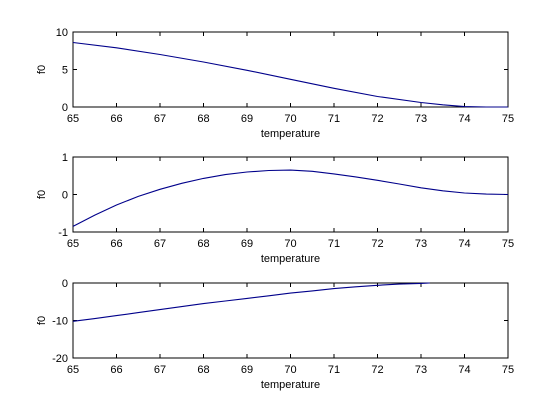 The width and height of the screenshot is (560, 420). What do you see at coordinates (62, 33) in the screenshot?
I see `y-tick-label: 10` at bounding box center [62, 33].